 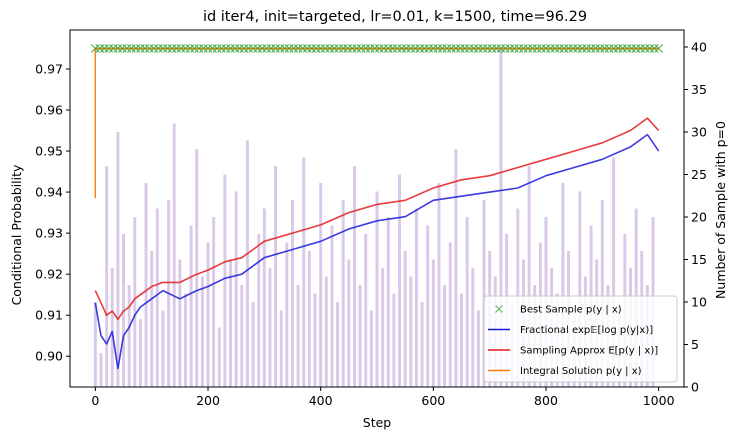 I want to click on y2-tick-label: 10, so click(x=699, y=302).